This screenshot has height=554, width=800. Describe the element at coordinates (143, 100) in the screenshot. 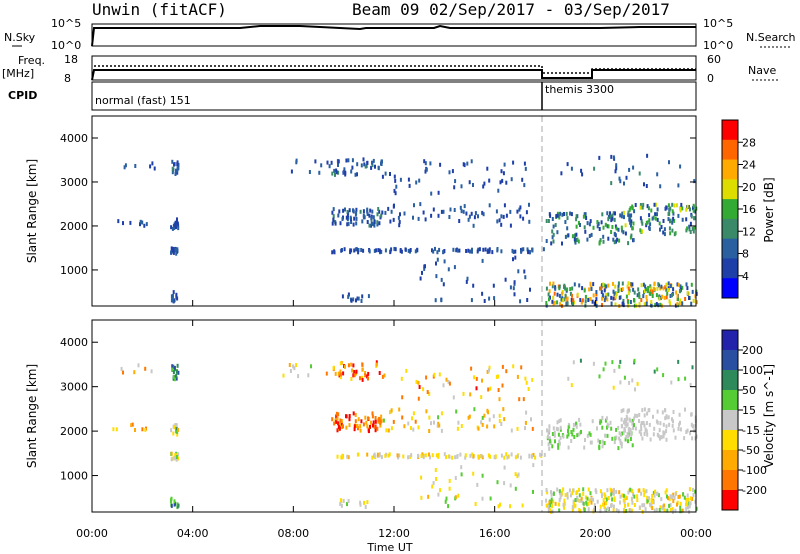

I see `cpid-segment-normal: normal (fast) 151` at that location.